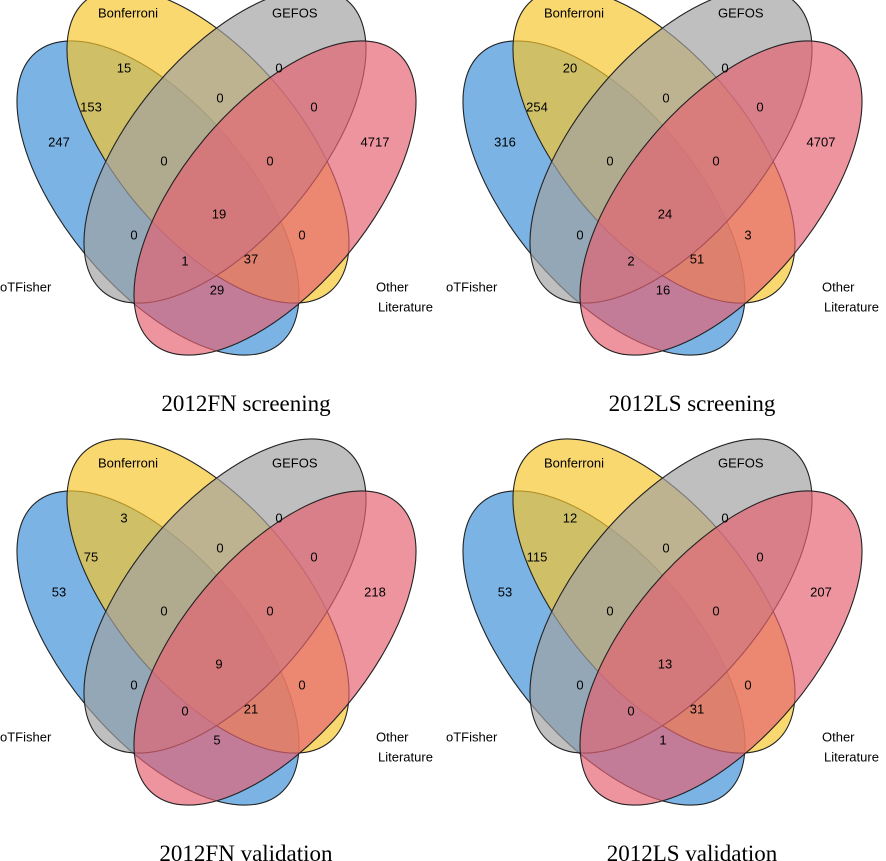 The height and width of the screenshot is (861, 886). What do you see at coordinates (218, 663) in the screenshot?
I see `count-all-four: 9` at bounding box center [218, 663].